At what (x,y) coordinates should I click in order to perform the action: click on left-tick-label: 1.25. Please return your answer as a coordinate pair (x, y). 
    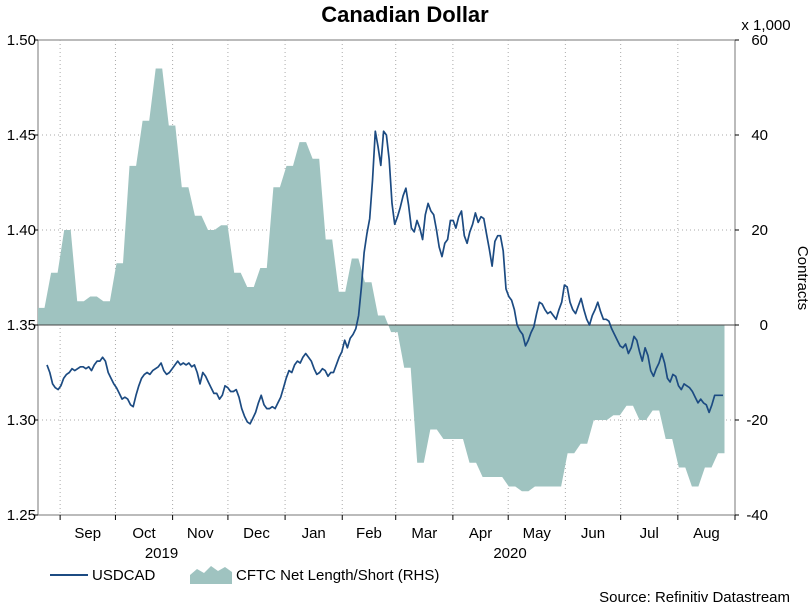
    Looking at the image, I should click on (21, 515).